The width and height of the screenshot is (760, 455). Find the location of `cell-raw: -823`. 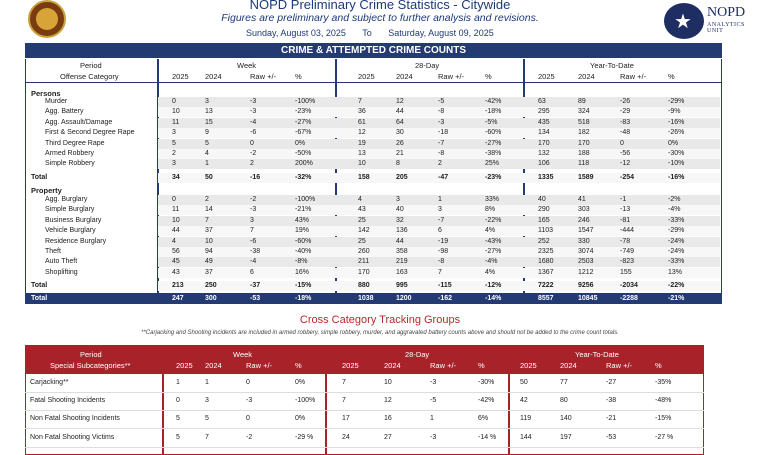

cell-raw: -823 is located at coordinates (627, 262).